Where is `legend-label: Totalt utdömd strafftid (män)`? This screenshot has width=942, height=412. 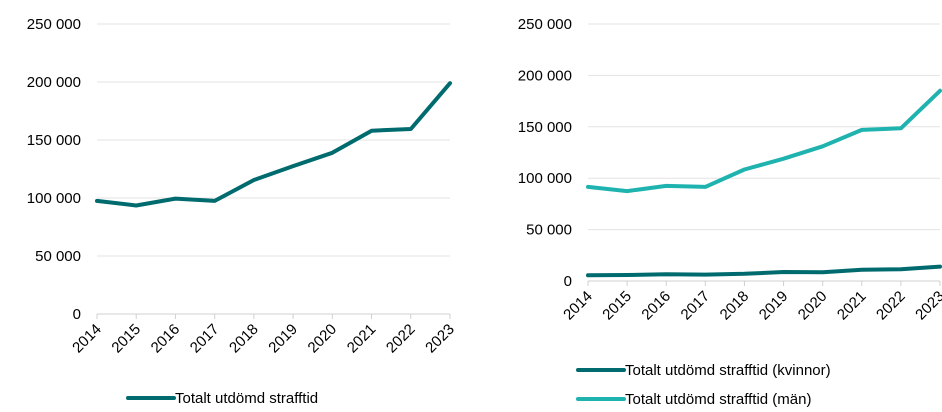 legend-label: Totalt utdömd strafftid (män) is located at coordinates (718, 399).